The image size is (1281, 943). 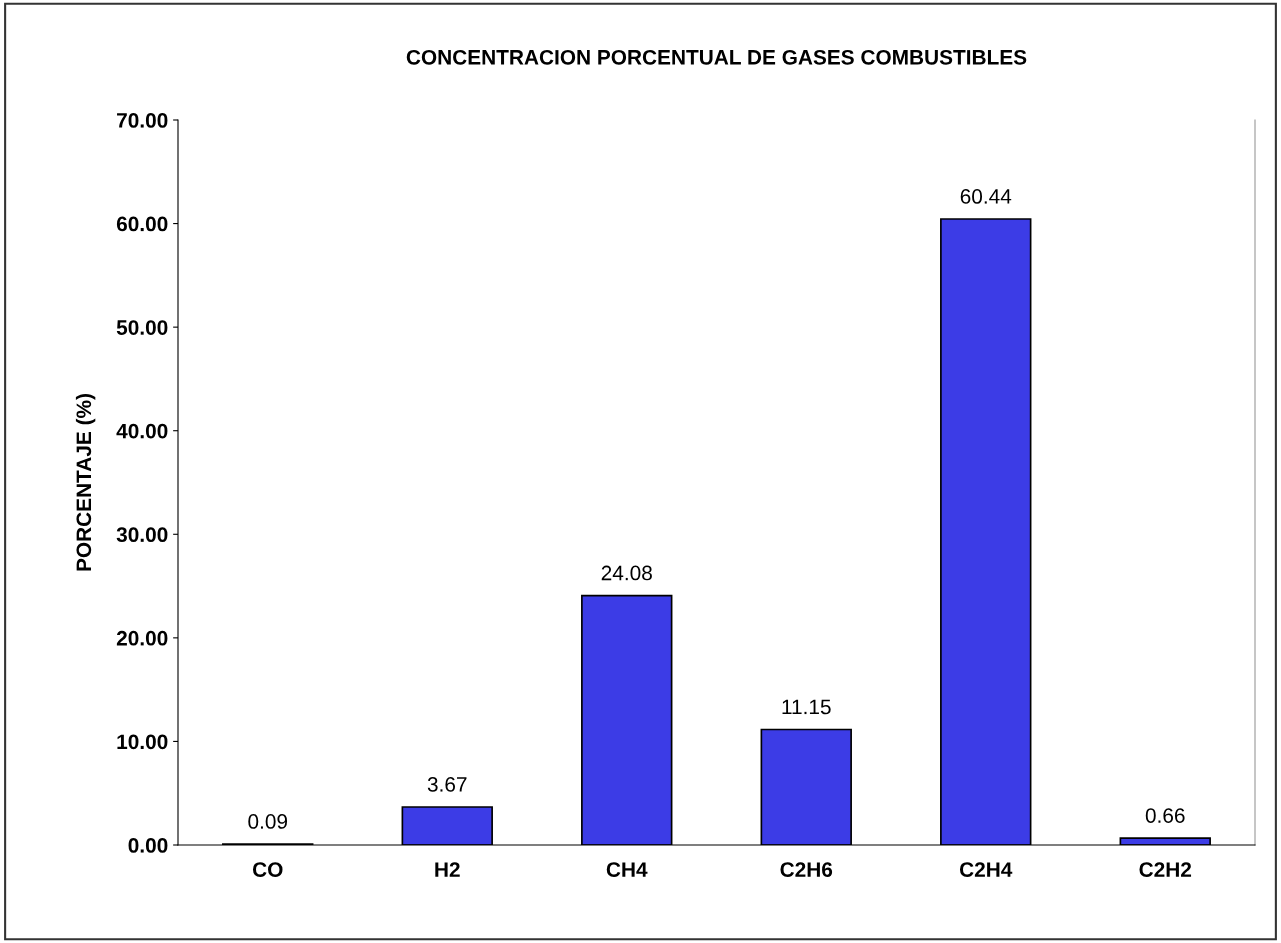 What do you see at coordinates (806, 869) in the screenshot?
I see `x-tick-label: C2H6` at bounding box center [806, 869].